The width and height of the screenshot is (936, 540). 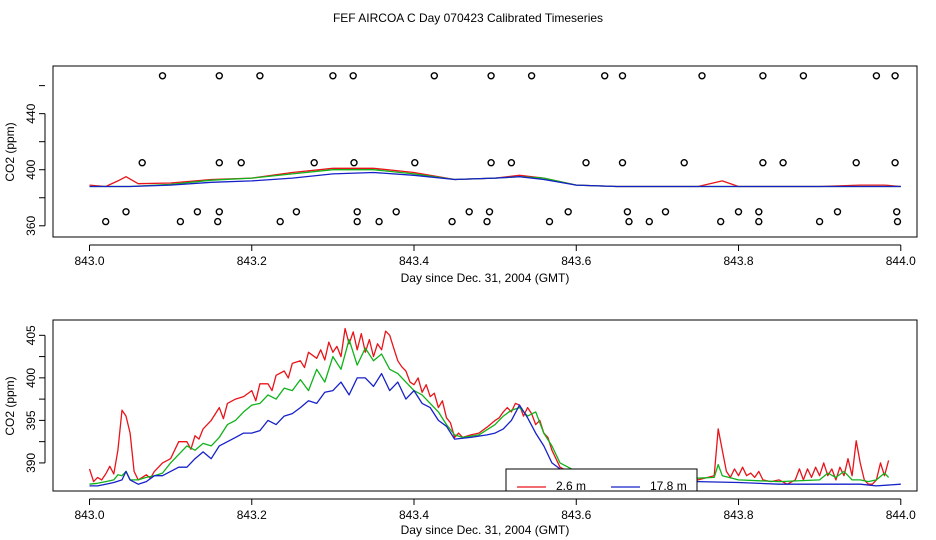 What do you see at coordinates (901, 261) in the screenshot?
I see `top-x-tick-label: 844.0` at bounding box center [901, 261].